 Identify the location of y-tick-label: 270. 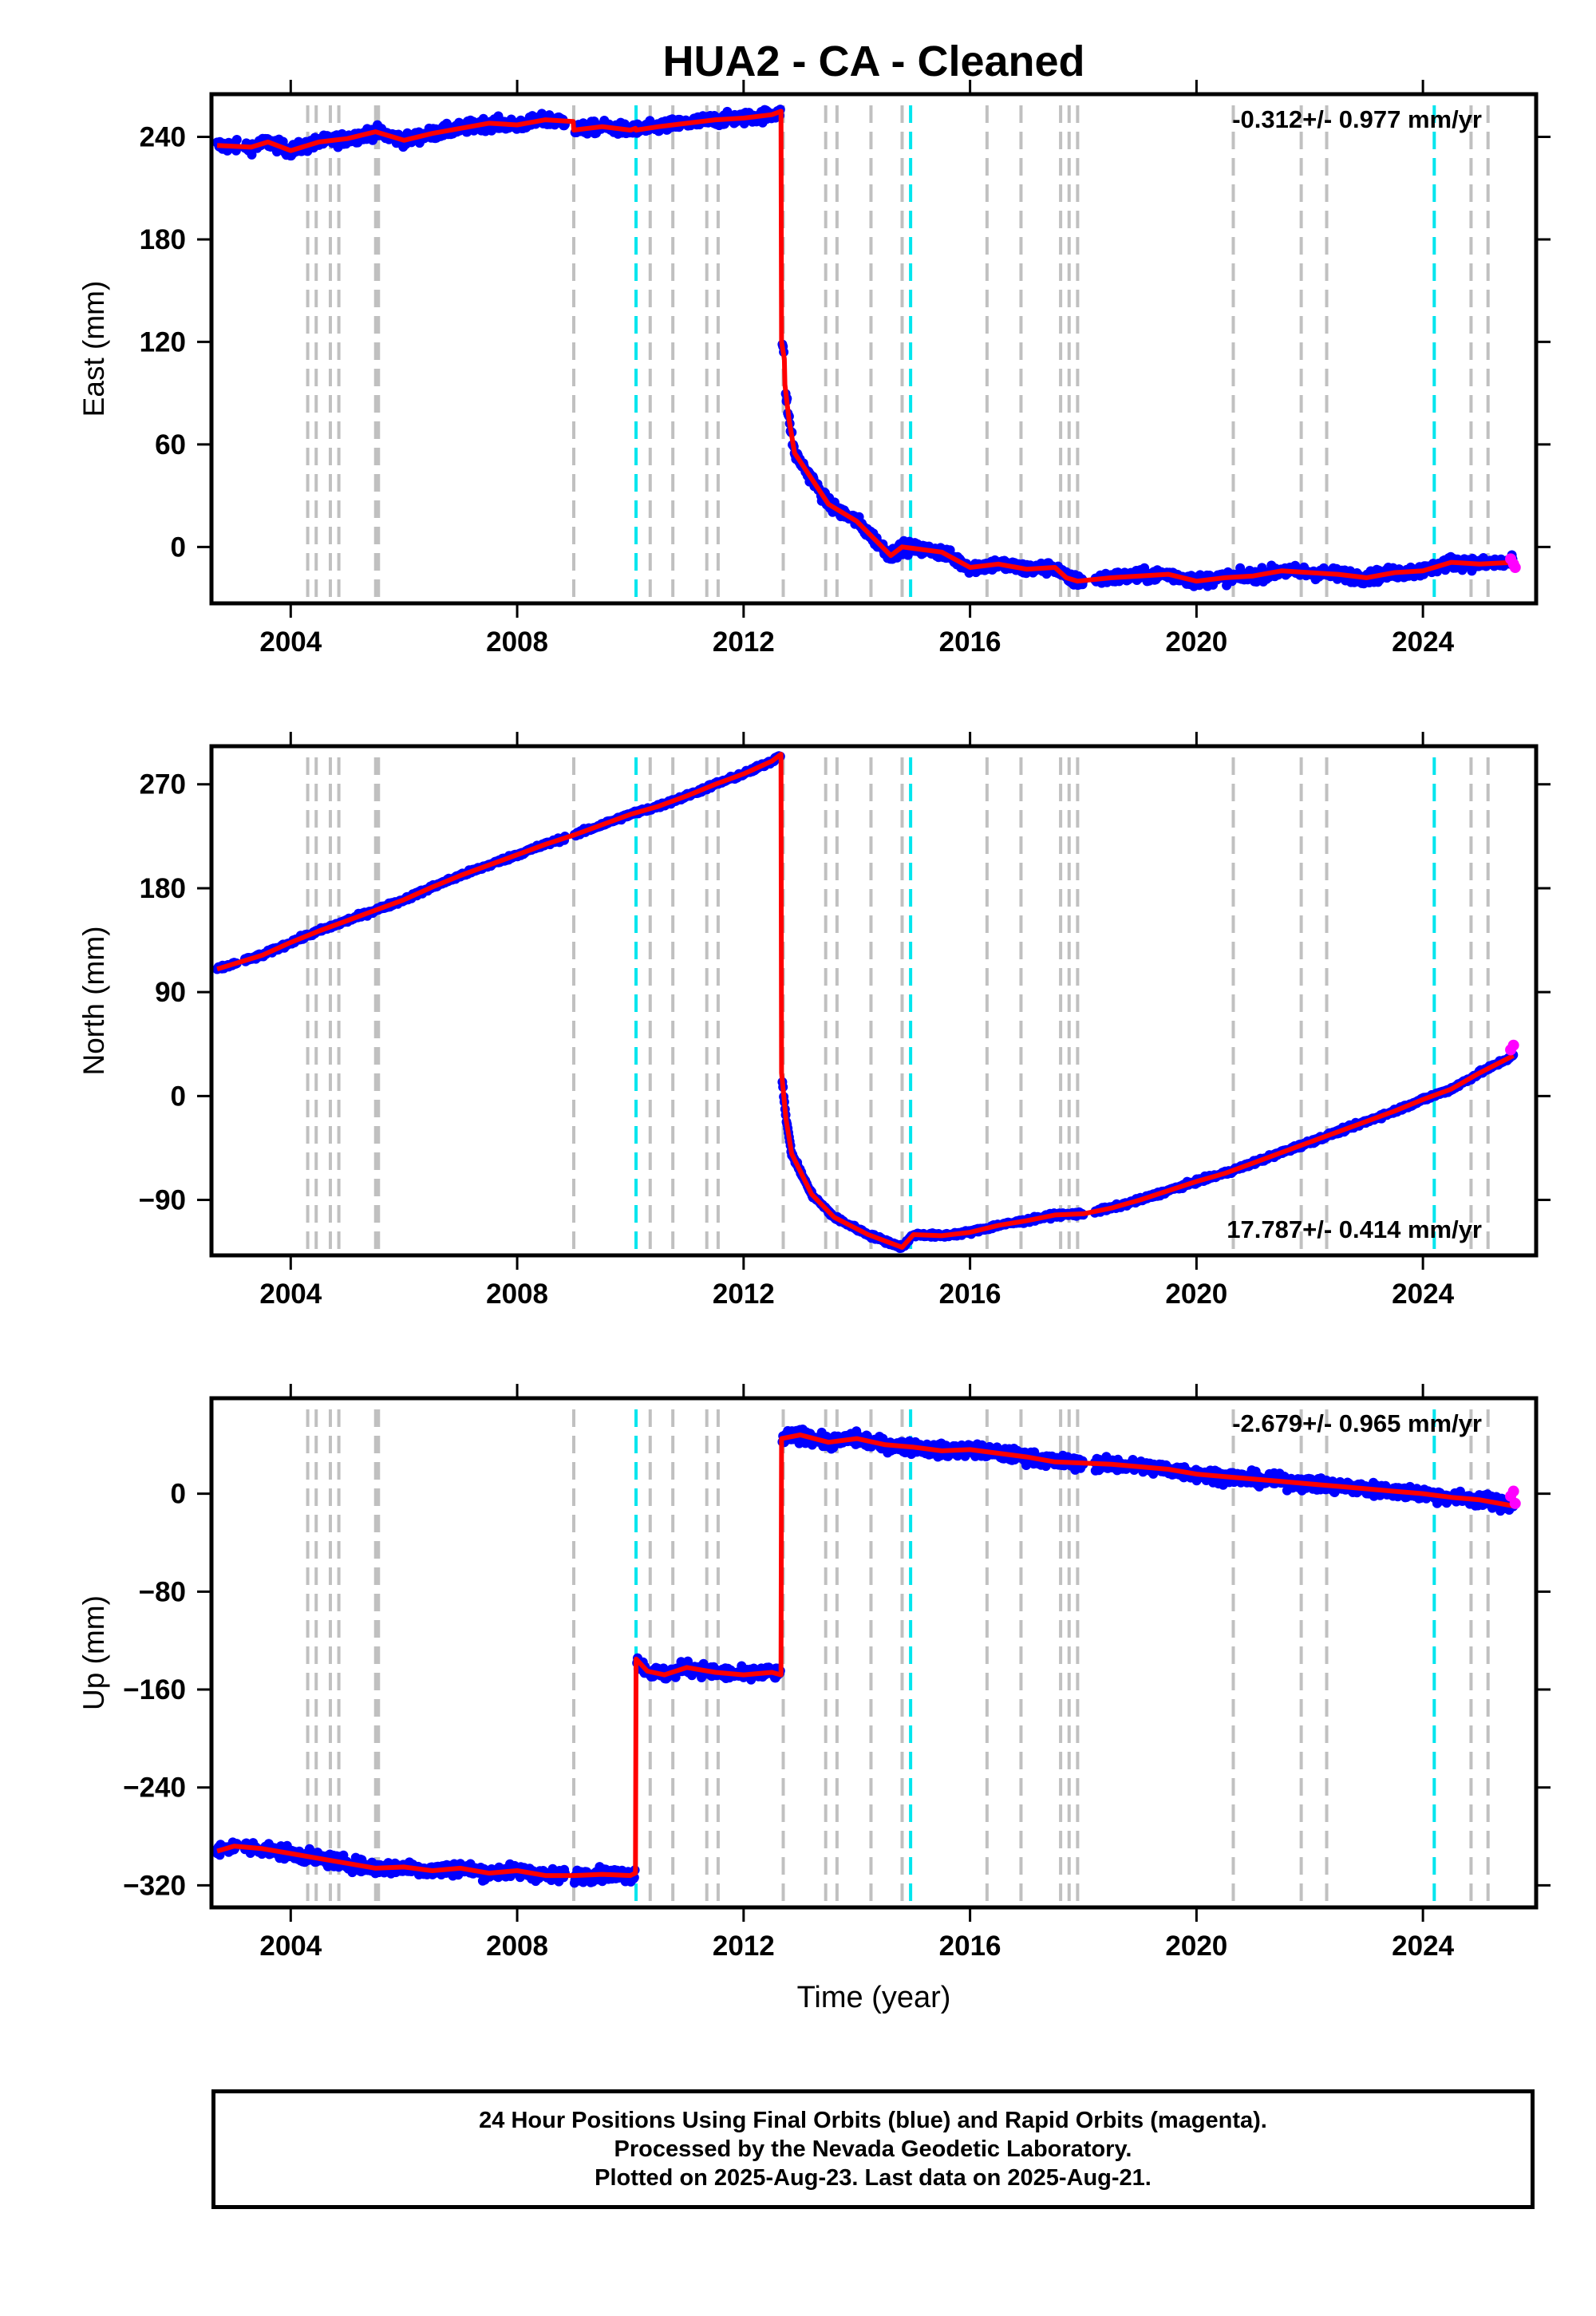
(163, 784).